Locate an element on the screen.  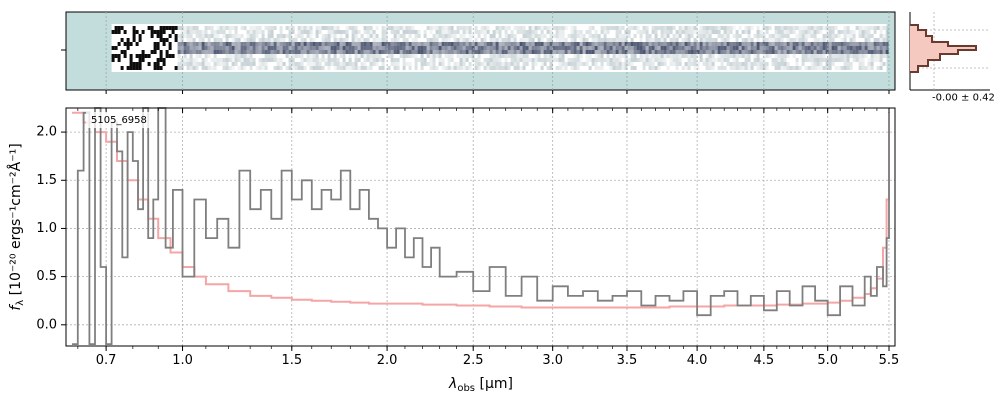
histogram-line is located at coordinates (943, 48).